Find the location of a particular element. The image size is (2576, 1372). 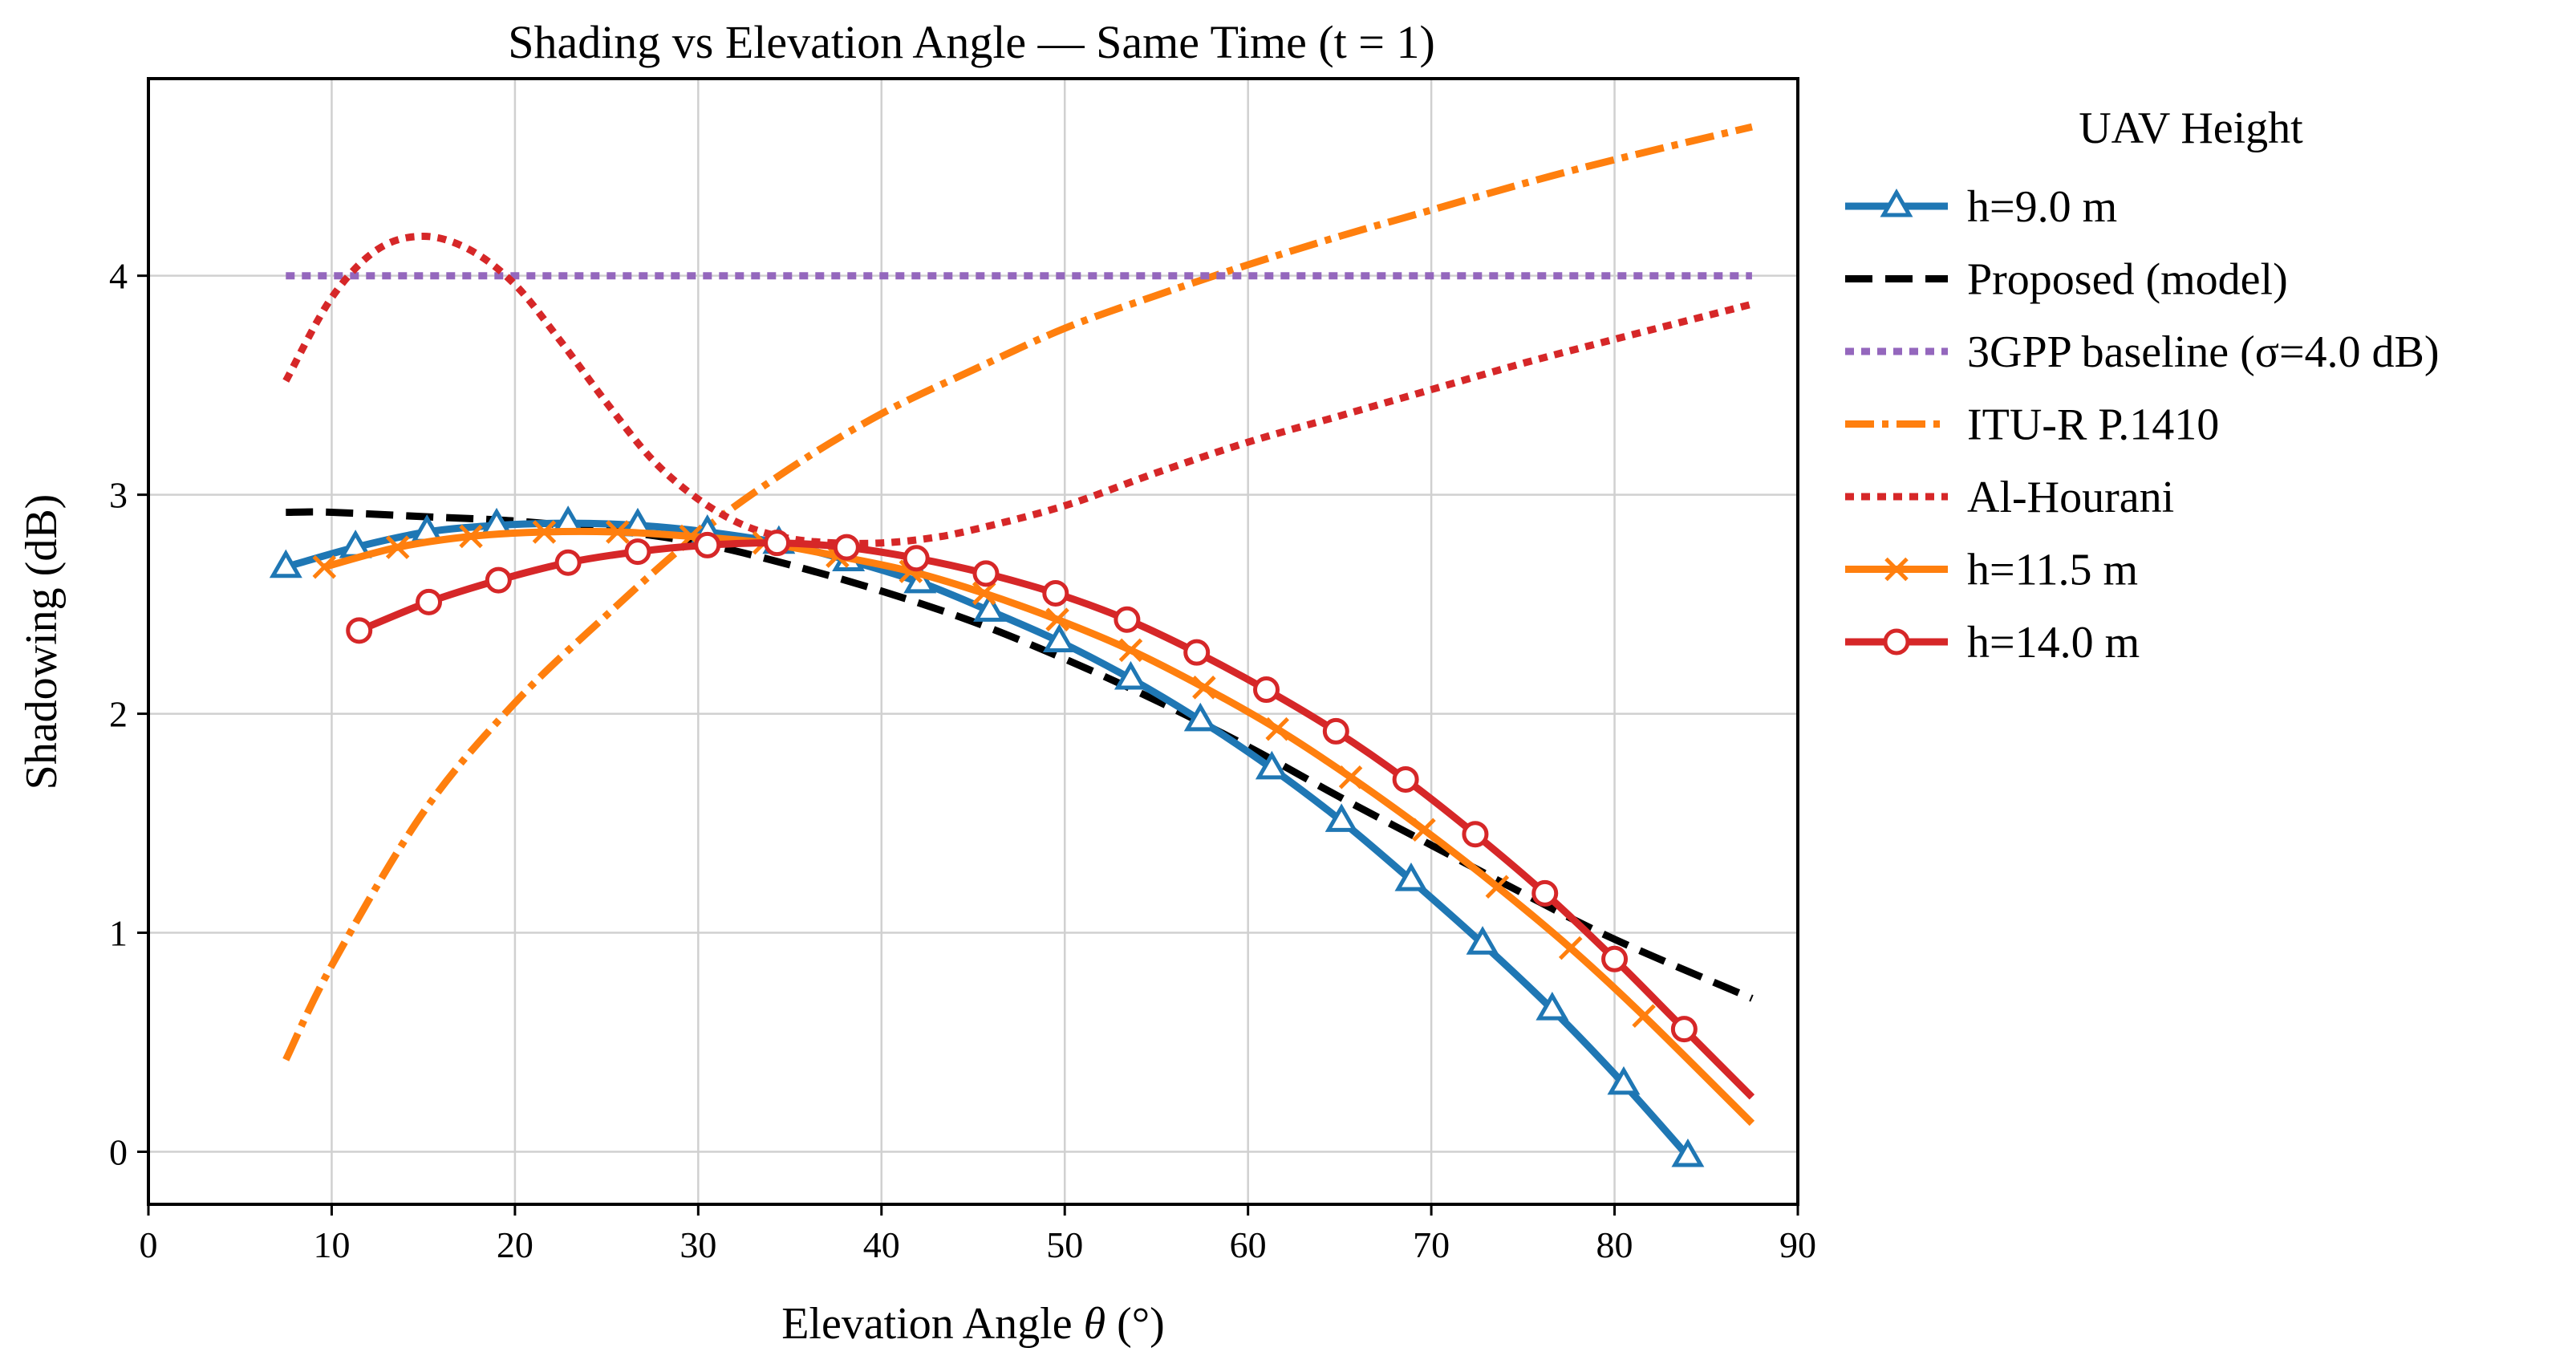

legend-label: h=9.0 m is located at coordinates (2042, 207).